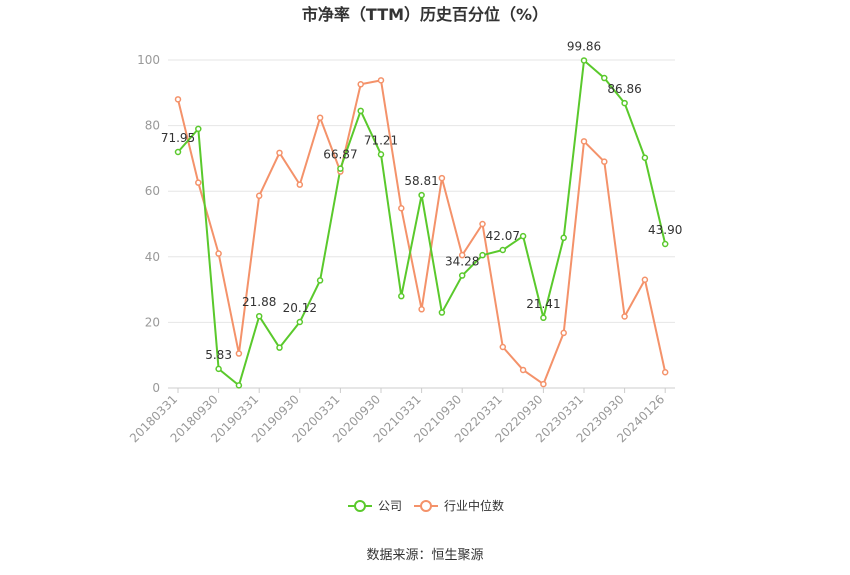 The height and width of the screenshot is (575, 850). Describe the element at coordinates (390, 506) in the screenshot. I see `legend-label-company: 公司` at that location.